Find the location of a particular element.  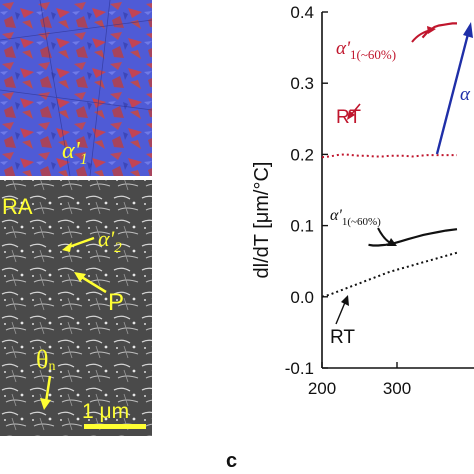

y-tick-label: 0.1 is located at coordinates (302, 226).